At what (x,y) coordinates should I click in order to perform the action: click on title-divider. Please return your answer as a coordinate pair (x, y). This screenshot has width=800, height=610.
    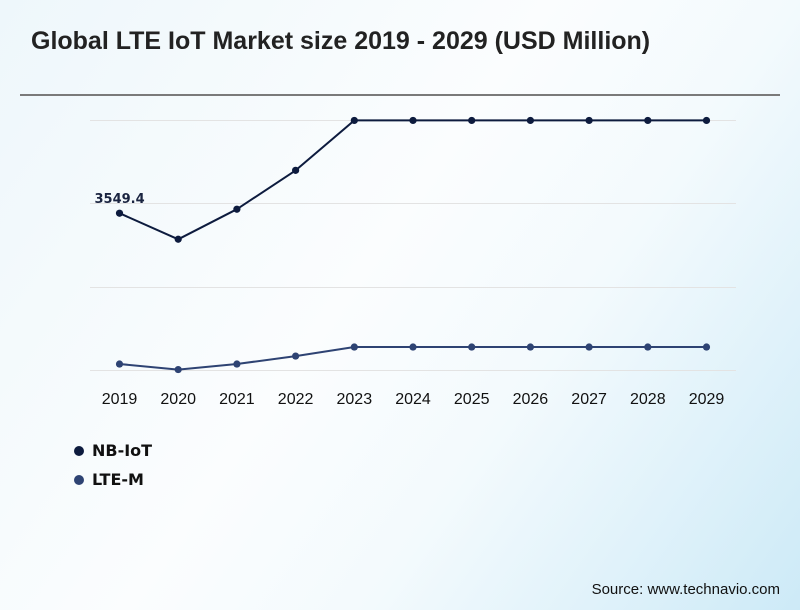
    Looking at the image, I should click on (400, 95).